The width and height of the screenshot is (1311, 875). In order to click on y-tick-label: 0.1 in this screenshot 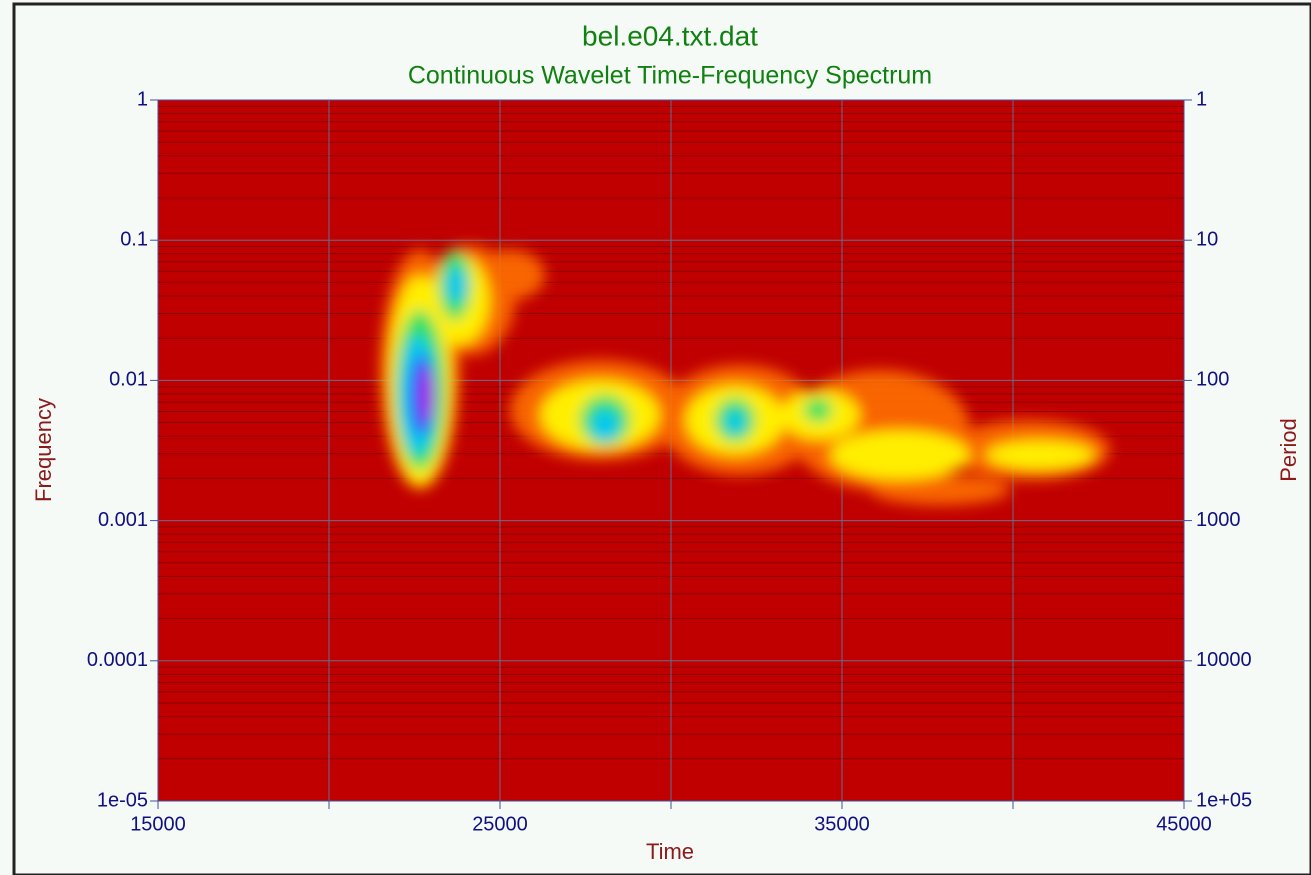, I will do `click(134, 239)`.